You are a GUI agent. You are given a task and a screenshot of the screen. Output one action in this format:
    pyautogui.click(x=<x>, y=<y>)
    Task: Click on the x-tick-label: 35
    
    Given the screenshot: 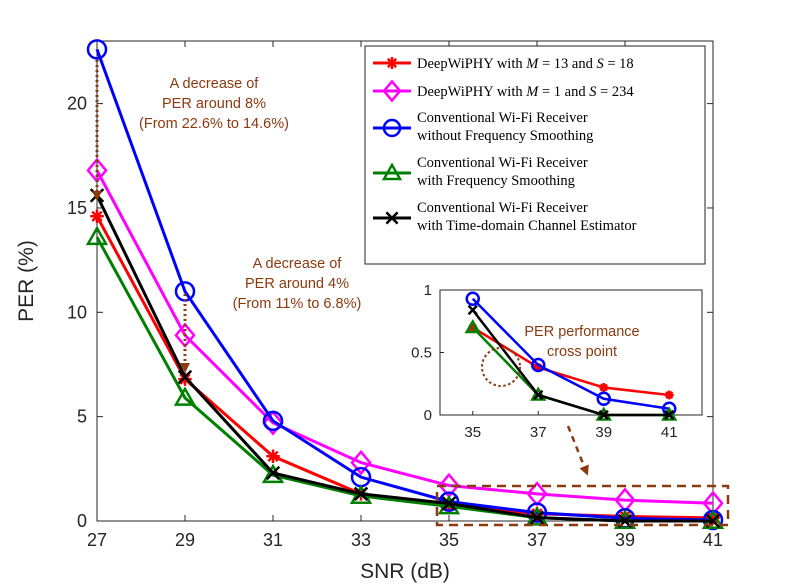 What is the action you would take?
    pyautogui.click(x=449, y=540)
    